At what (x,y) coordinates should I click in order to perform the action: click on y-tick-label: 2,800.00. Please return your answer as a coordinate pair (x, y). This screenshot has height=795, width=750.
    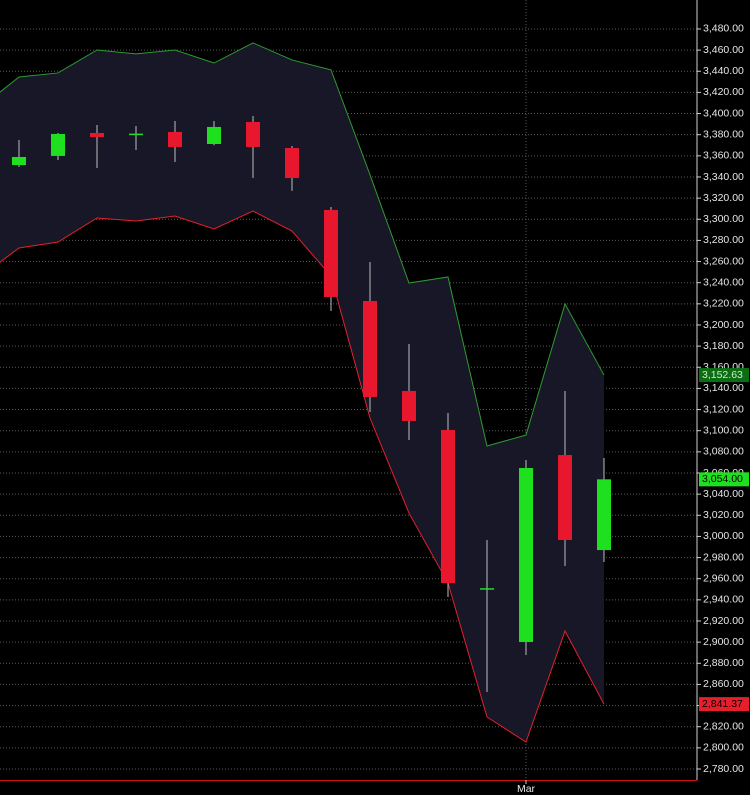
    Looking at the image, I should click on (723, 748).